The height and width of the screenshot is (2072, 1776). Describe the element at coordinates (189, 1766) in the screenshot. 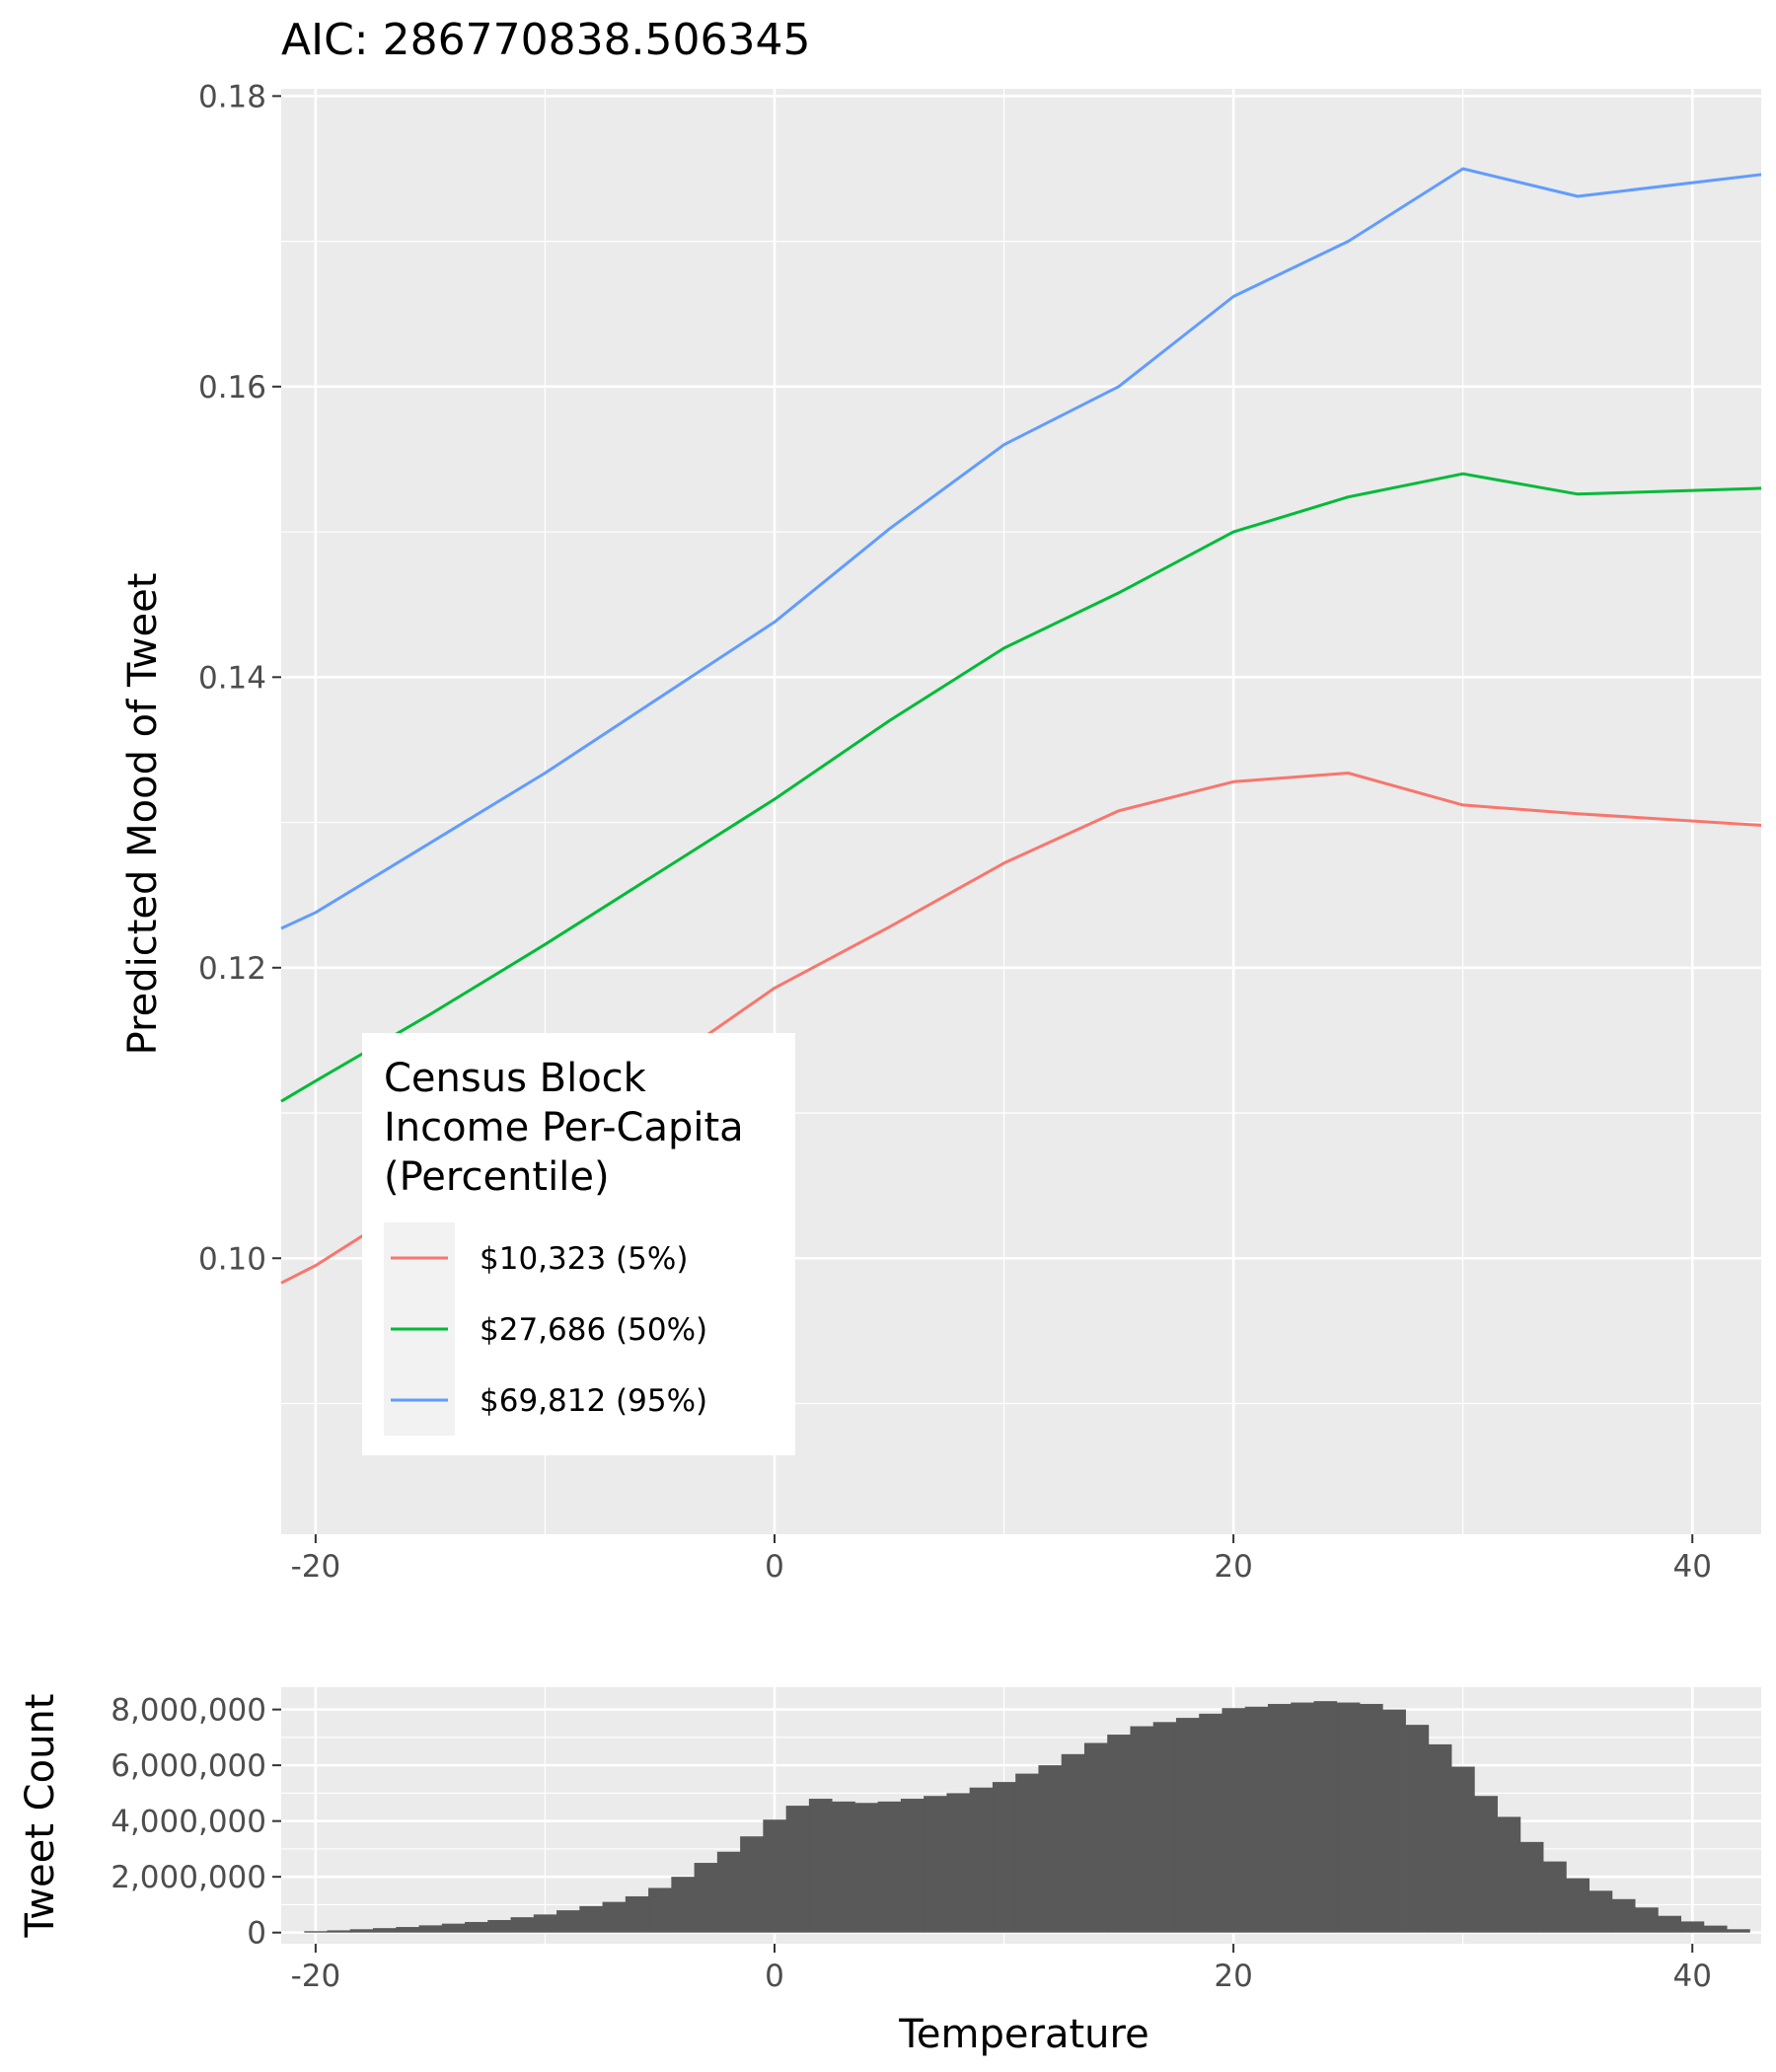

I see `histogram-y-tick-label: 6,000,000` at that location.